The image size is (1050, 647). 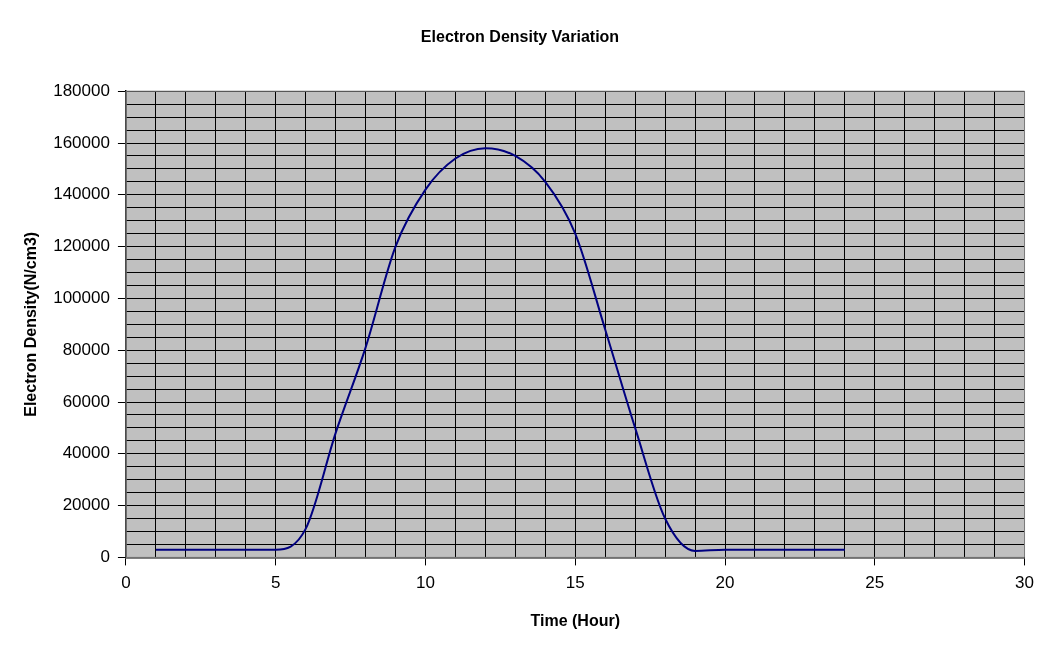 I want to click on y-tick-label: 60000, so click(x=86, y=401).